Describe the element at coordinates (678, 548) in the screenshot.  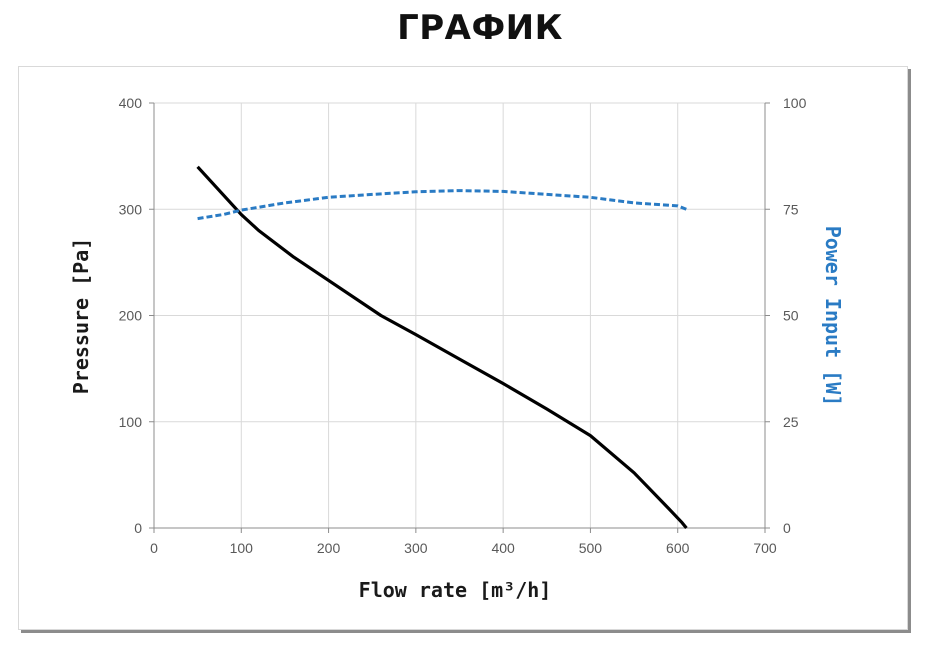
I see `x-tick-label: 600` at that location.